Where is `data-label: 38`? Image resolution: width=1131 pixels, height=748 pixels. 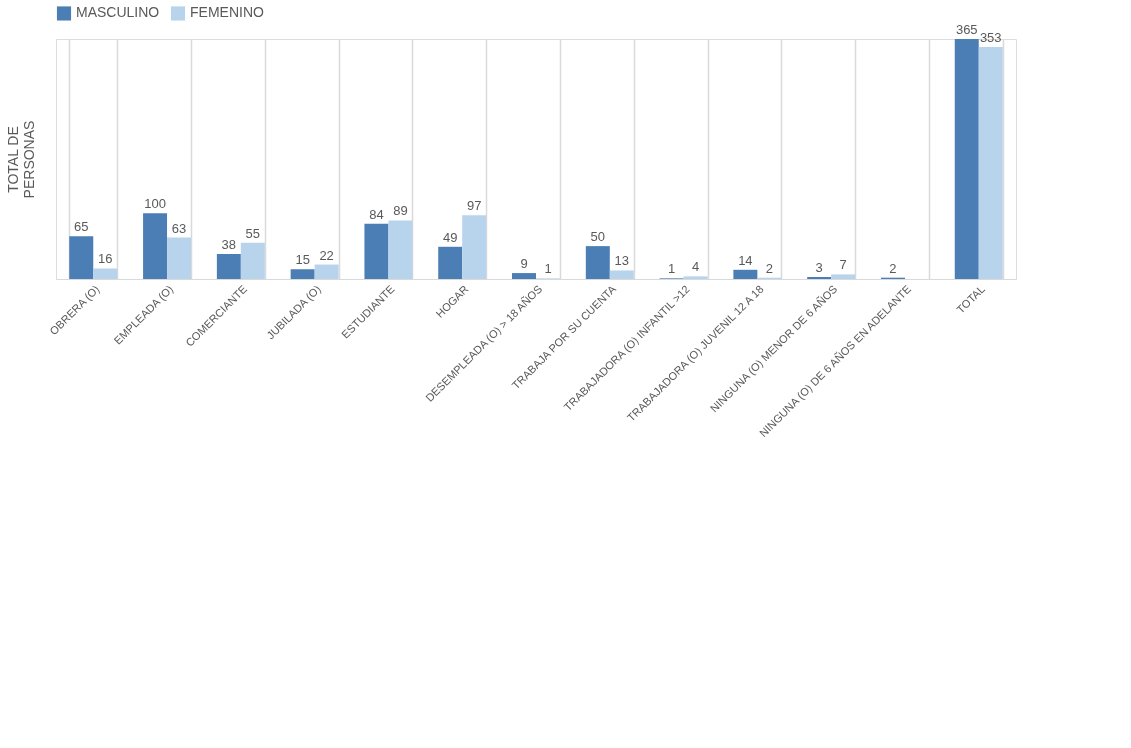
data-label: 38 is located at coordinates (229, 245).